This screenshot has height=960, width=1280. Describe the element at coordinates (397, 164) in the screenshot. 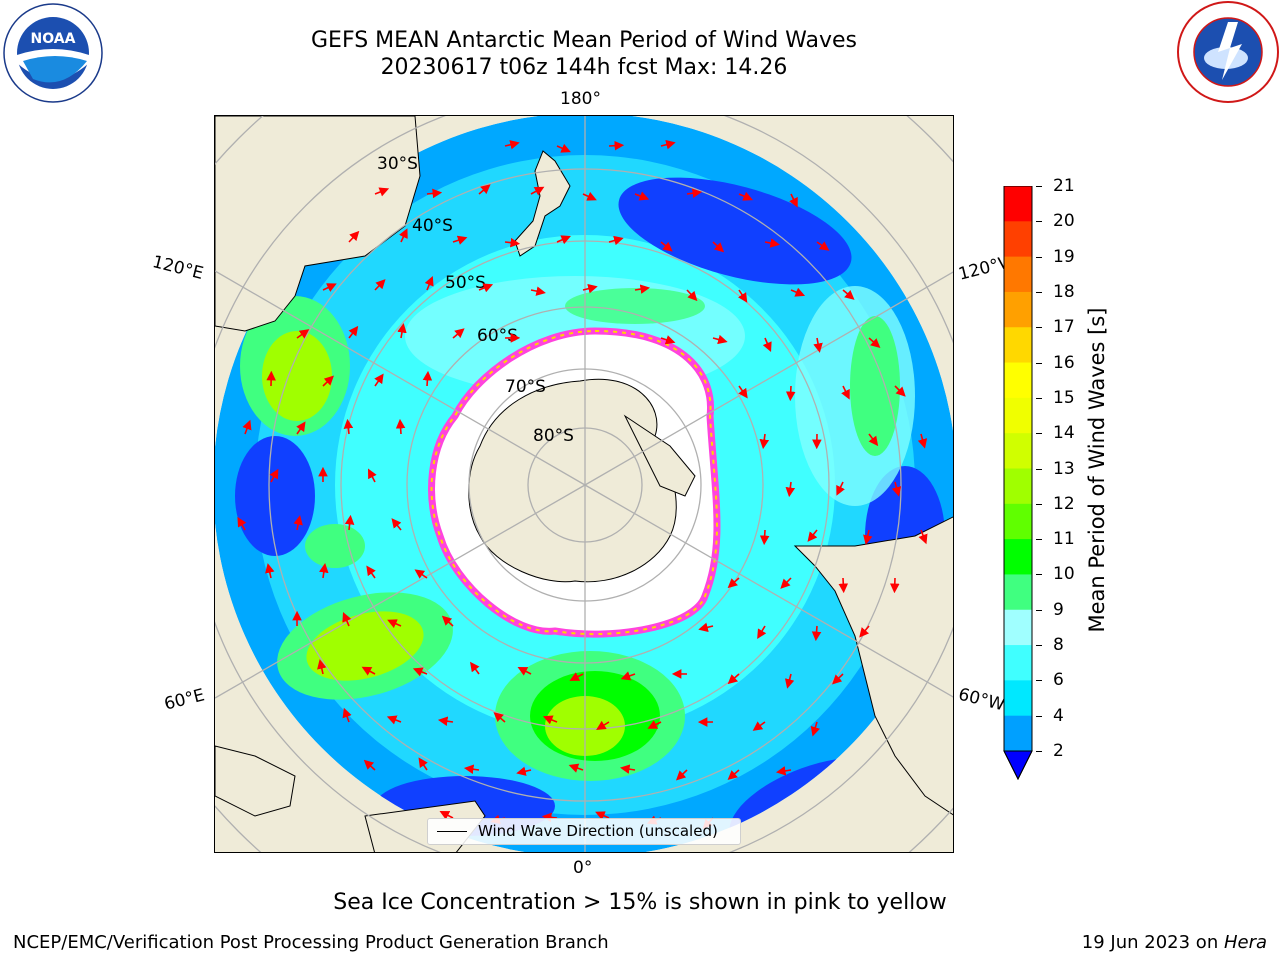

I see `lat-label-30s: 30°S` at that location.